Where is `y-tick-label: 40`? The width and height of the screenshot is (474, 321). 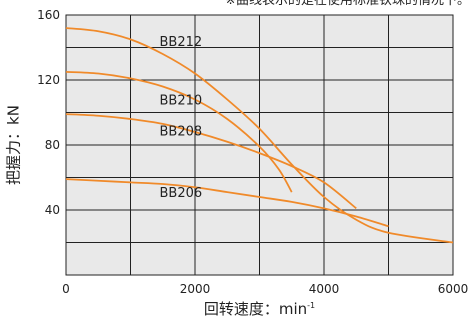 y-tick-label: 40 is located at coordinates (52, 210).